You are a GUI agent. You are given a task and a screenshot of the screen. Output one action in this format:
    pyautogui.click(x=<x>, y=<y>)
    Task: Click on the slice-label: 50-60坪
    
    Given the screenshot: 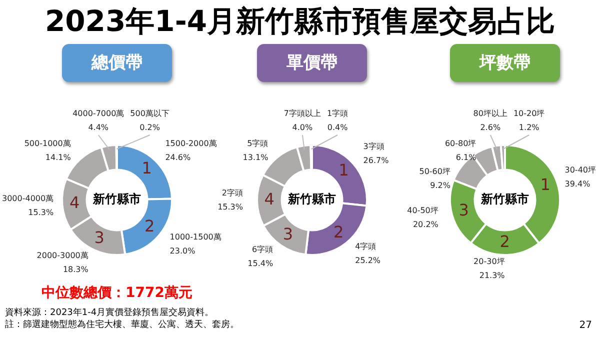 What is the action you would take?
    pyautogui.click(x=434, y=171)
    